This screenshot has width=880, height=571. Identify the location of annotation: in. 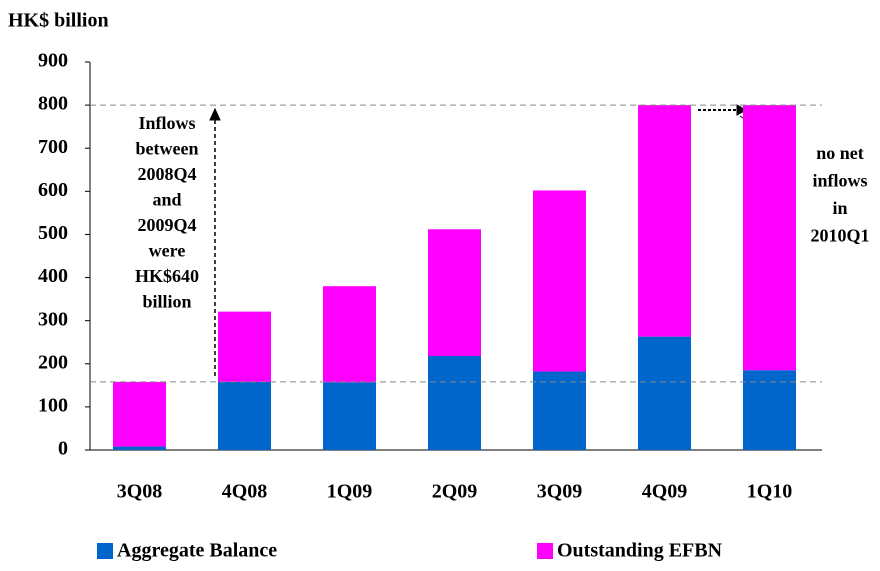
(839, 208).